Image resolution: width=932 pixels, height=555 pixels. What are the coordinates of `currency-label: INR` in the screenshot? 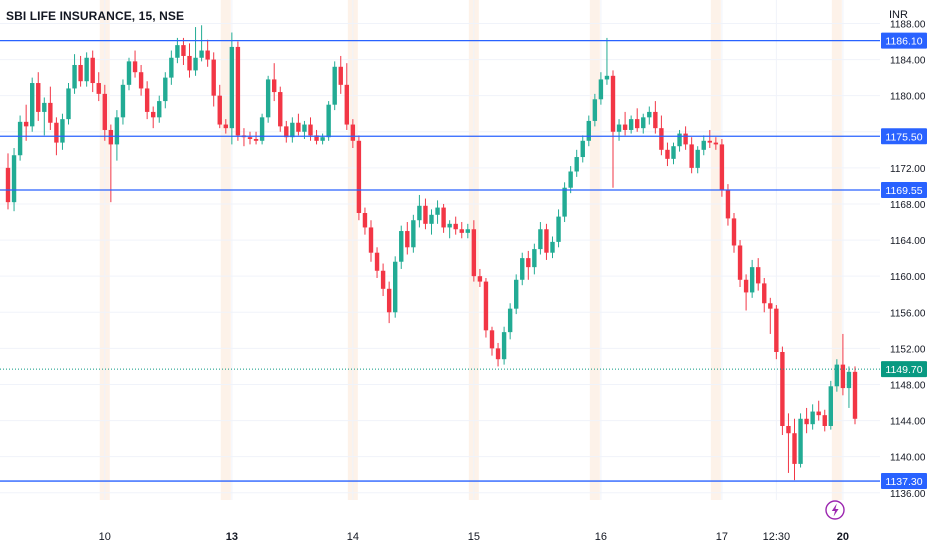 It's located at (898, 15).